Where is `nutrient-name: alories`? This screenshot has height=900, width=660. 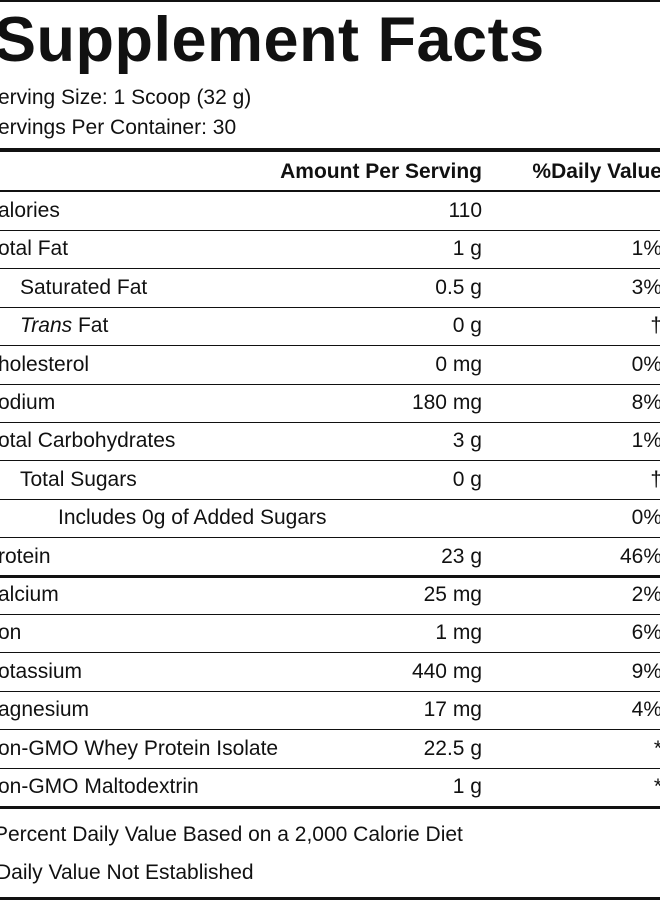 nutrient-name: alories is located at coordinates (30, 211).